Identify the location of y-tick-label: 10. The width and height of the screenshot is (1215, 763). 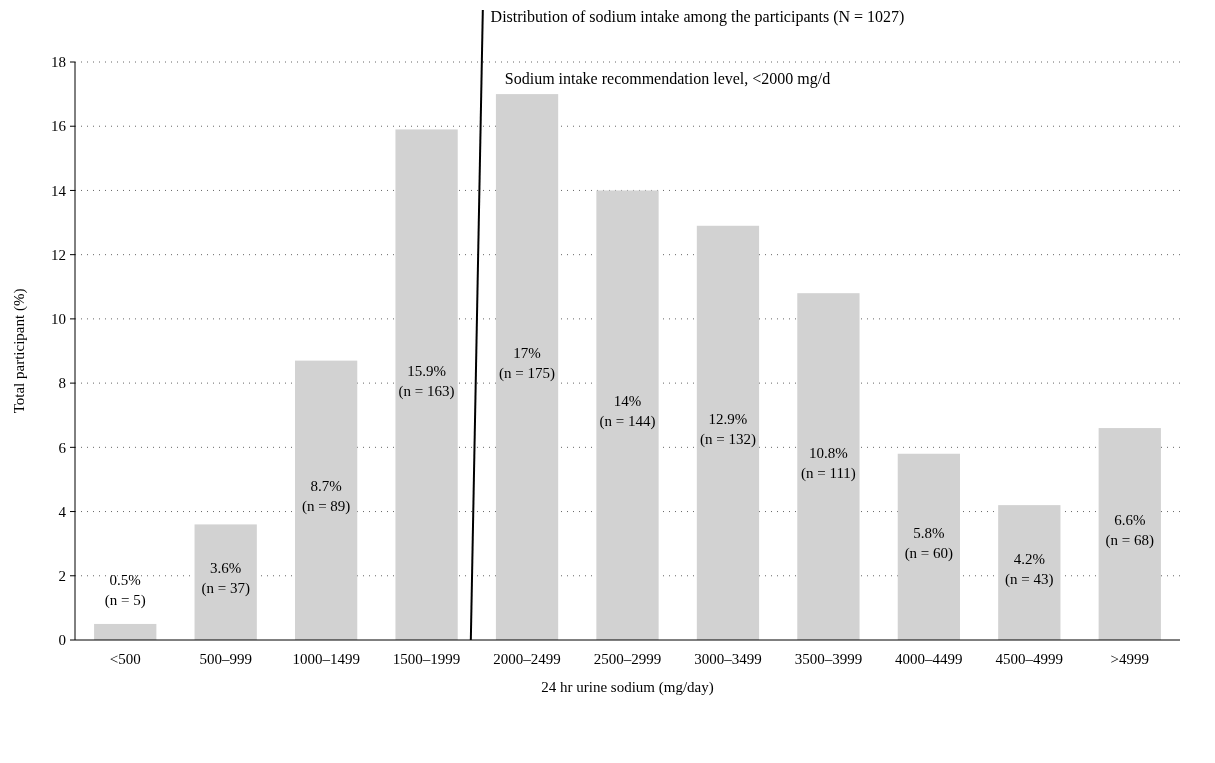
(58, 319).